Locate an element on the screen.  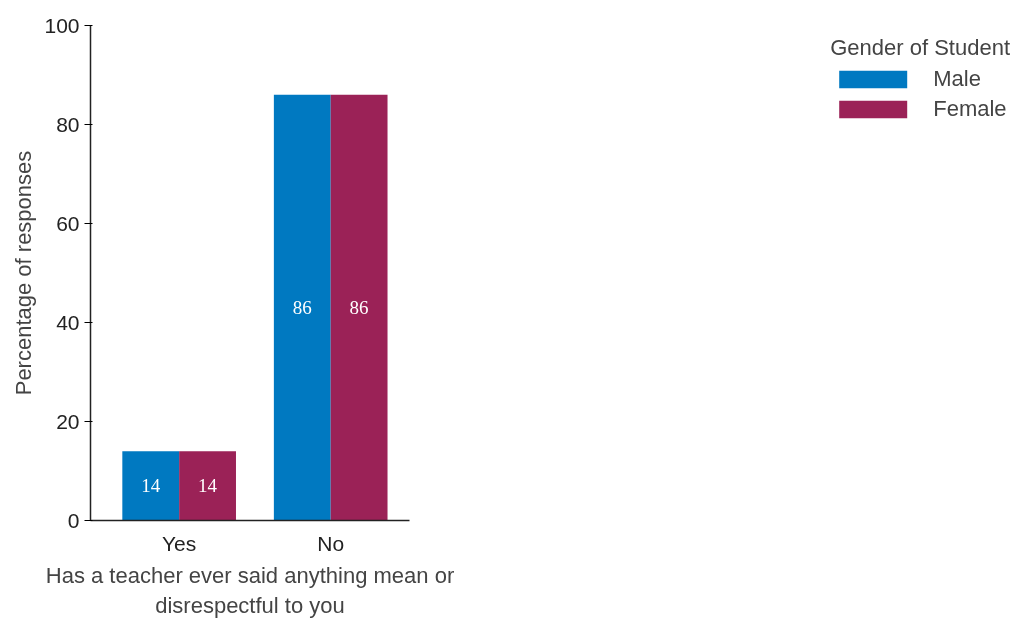
y-tick-label: 40 is located at coordinates (68, 322).